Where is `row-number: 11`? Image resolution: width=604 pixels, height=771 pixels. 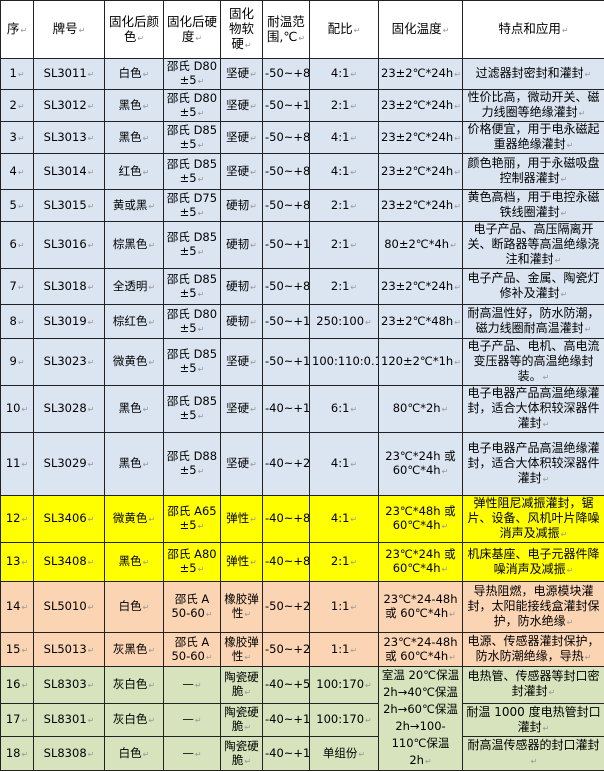
row-number: 11 is located at coordinates (17, 464).